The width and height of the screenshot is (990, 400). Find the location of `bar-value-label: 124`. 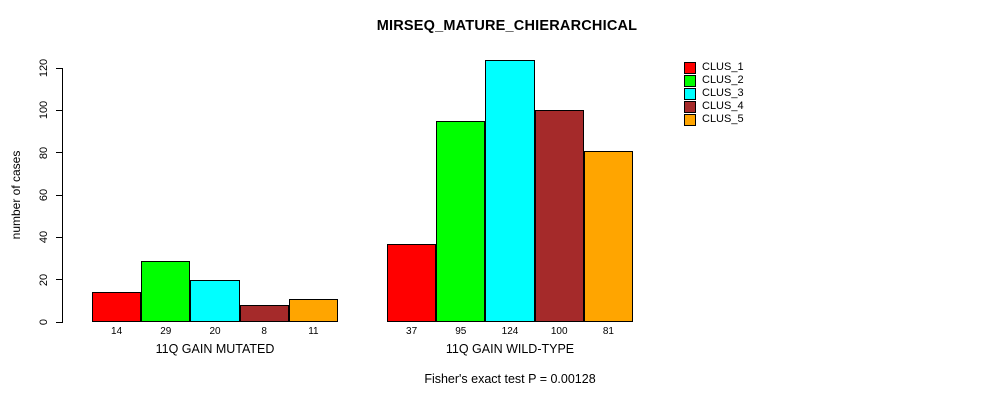

bar-value-label: 124 is located at coordinates (510, 331).